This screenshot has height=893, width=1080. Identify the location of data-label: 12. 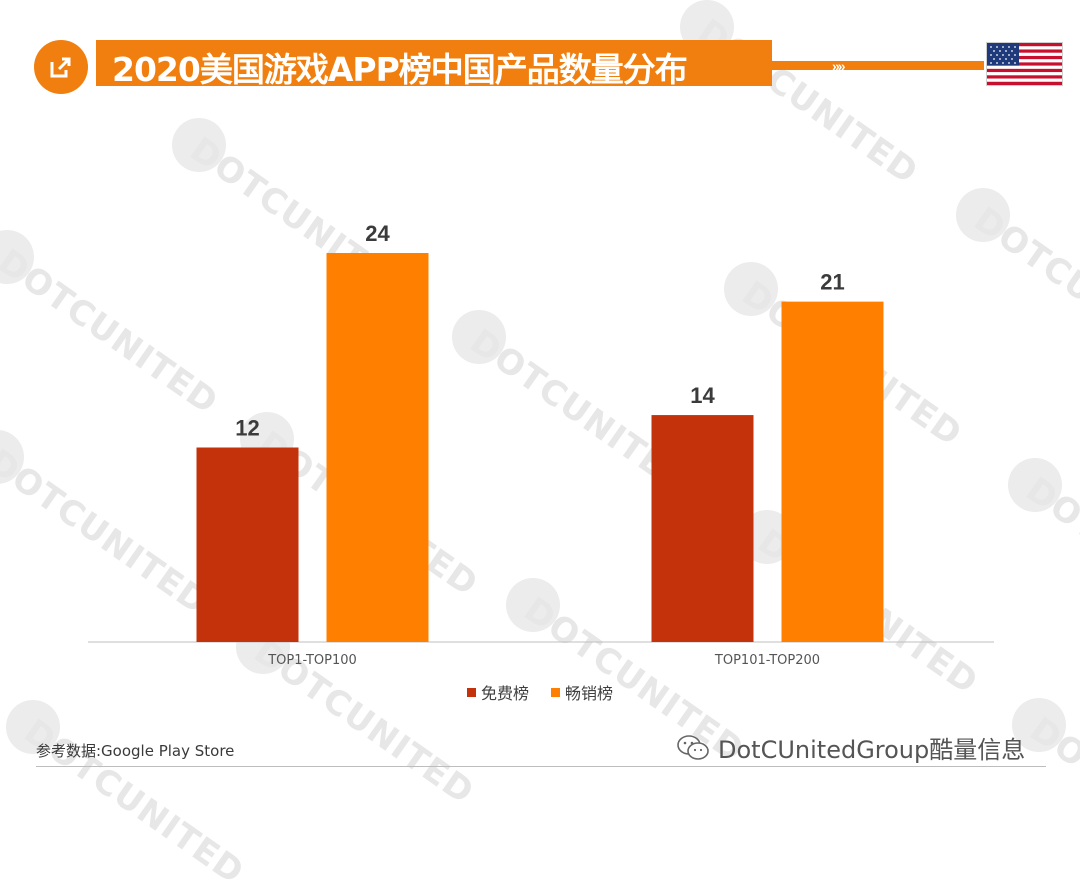
(247, 428).